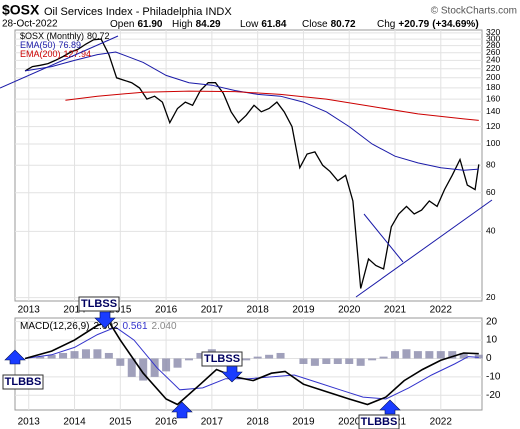  I want to click on y-tick-label: 120, so click(493, 126).